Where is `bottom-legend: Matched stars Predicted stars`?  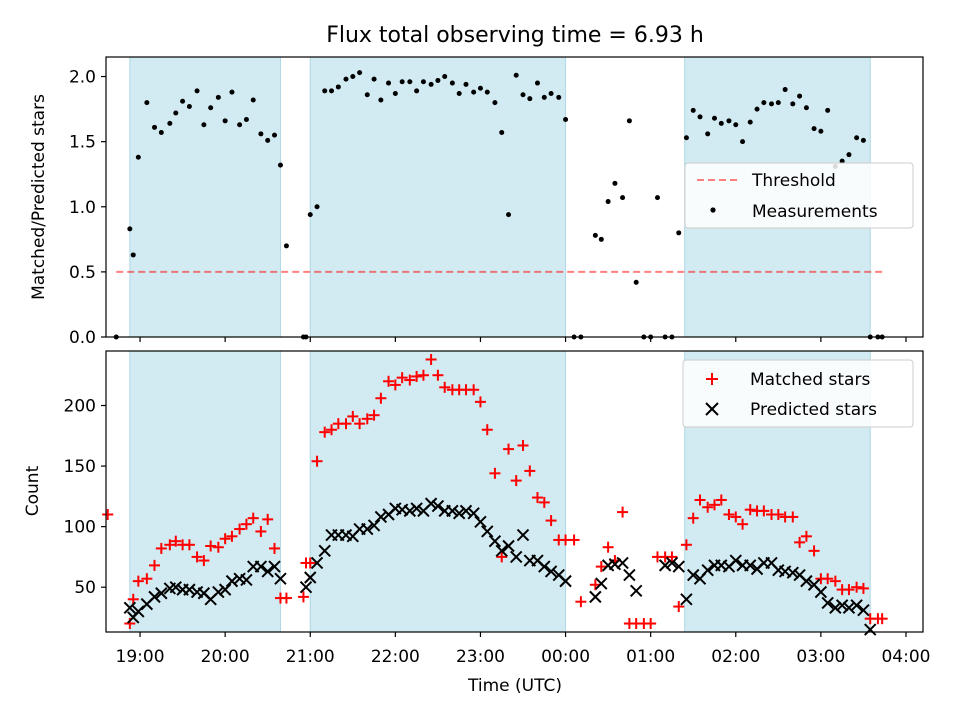 bottom-legend: Matched stars Predicted stars is located at coordinates (798, 393).